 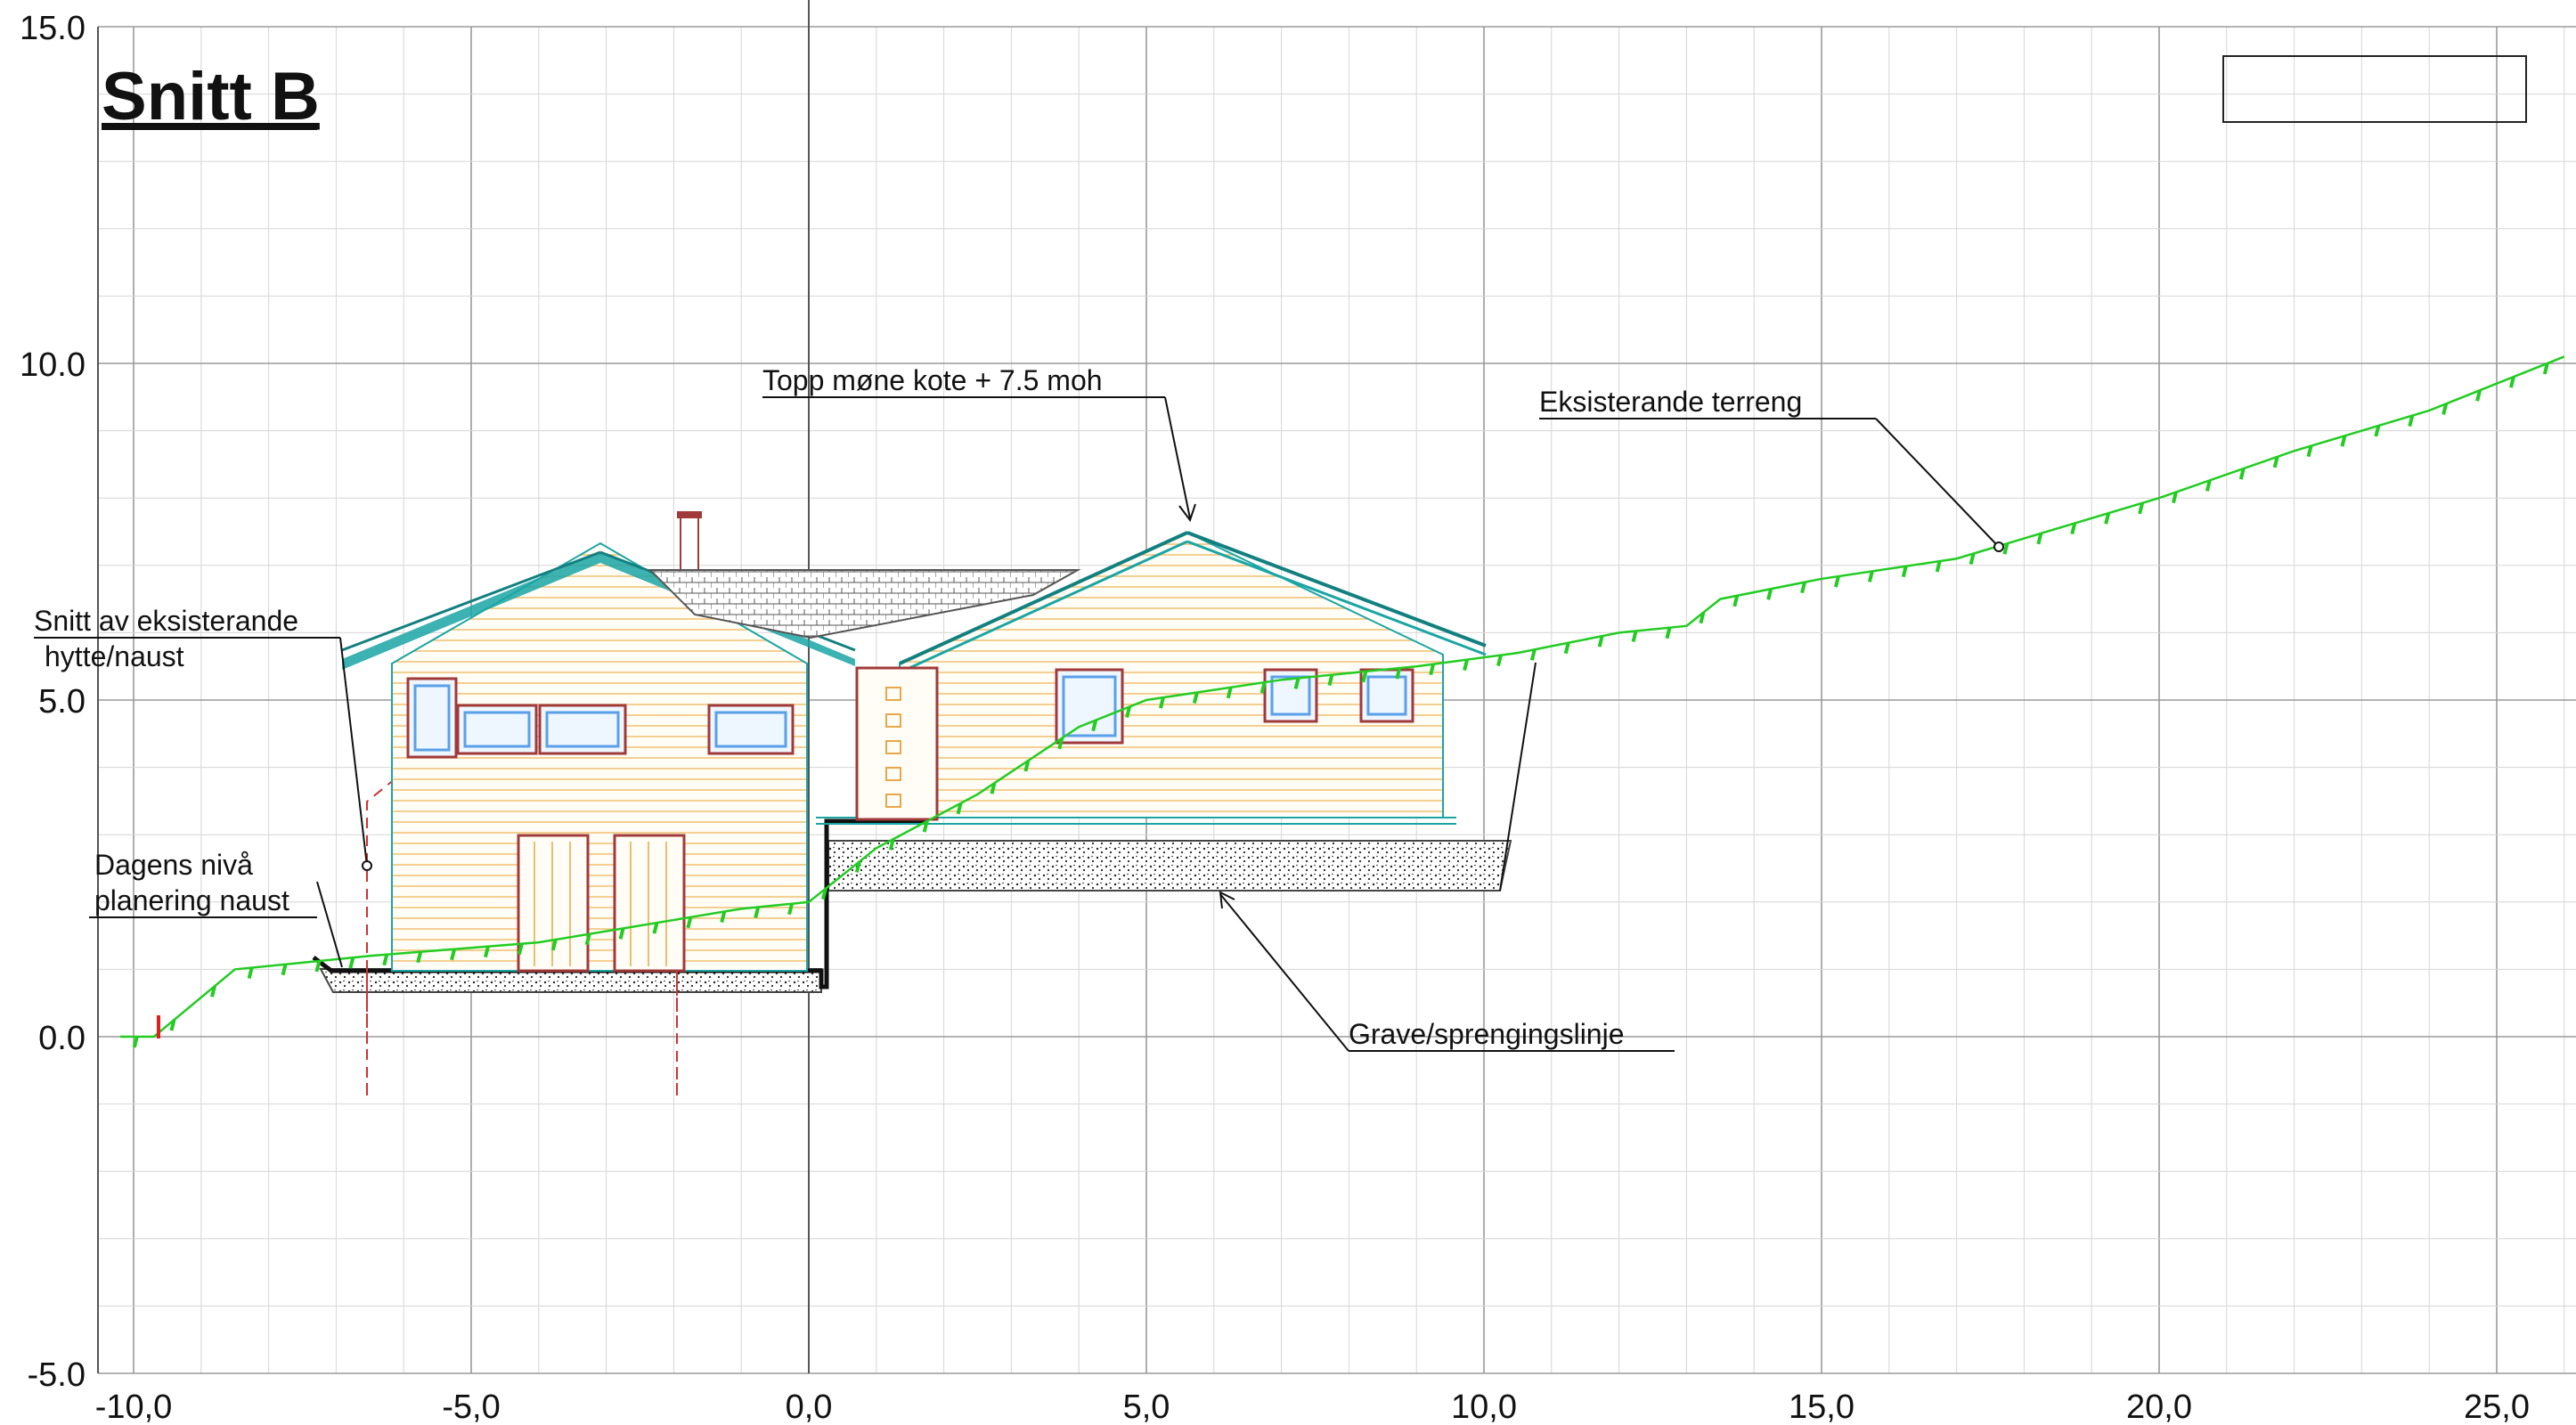 I want to click on x-tick-label: 0,0, so click(x=810, y=1406).